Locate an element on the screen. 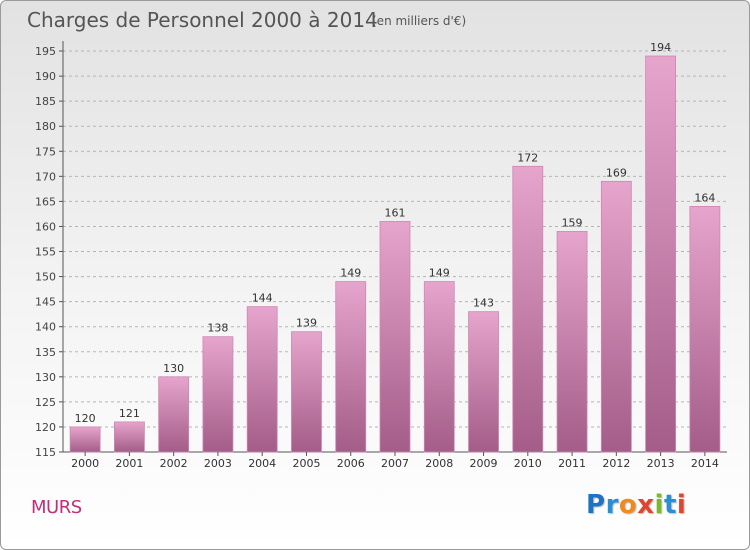  y-tick-label: 185 is located at coordinates (45, 101).